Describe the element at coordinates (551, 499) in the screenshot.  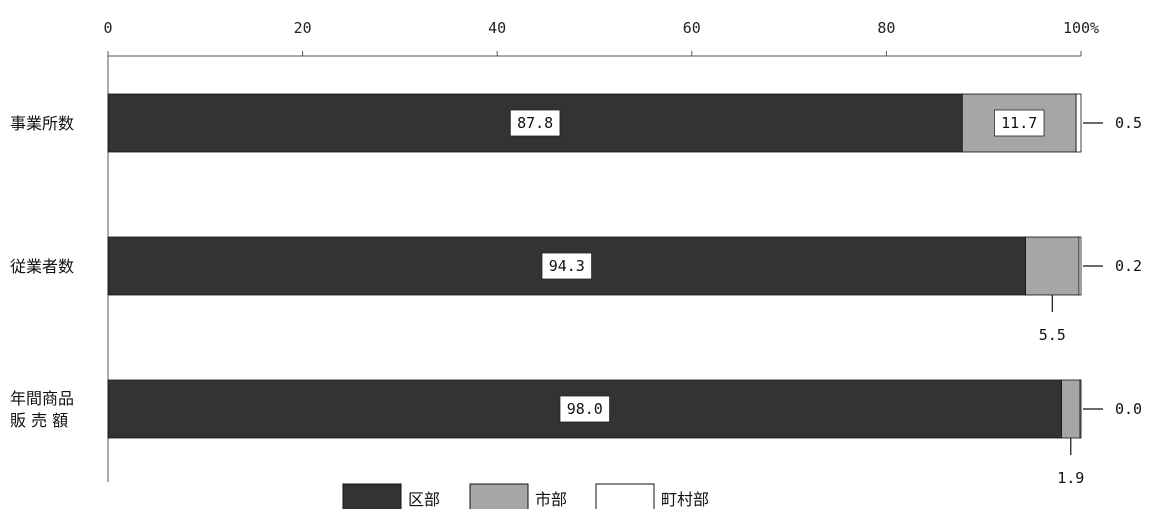
I see `legend-label: 市部` at that location.